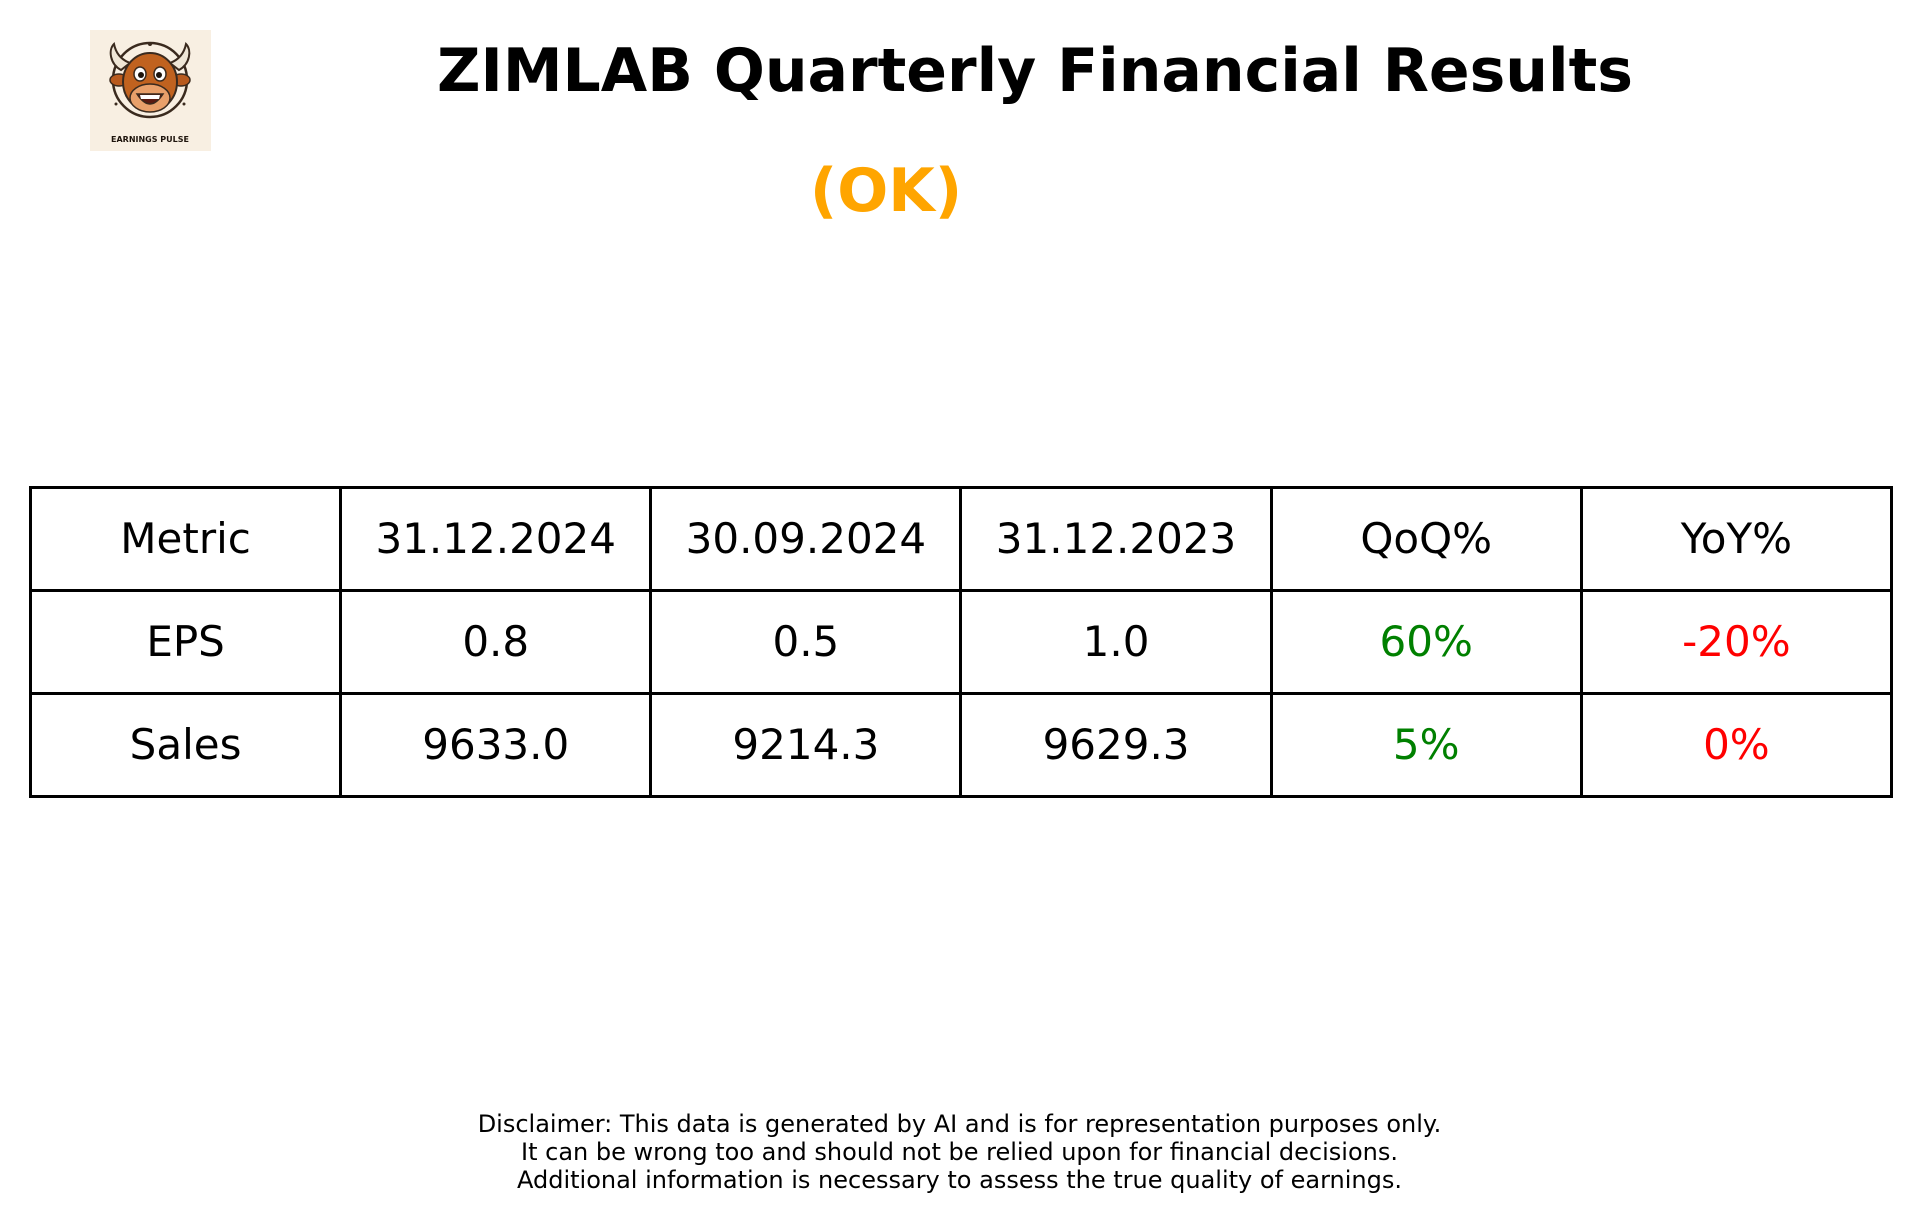 The image size is (1919, 1220). Describe the element at coordinates (806, 642) in the screenshot. I see `table-cell: 0.5` at that location.